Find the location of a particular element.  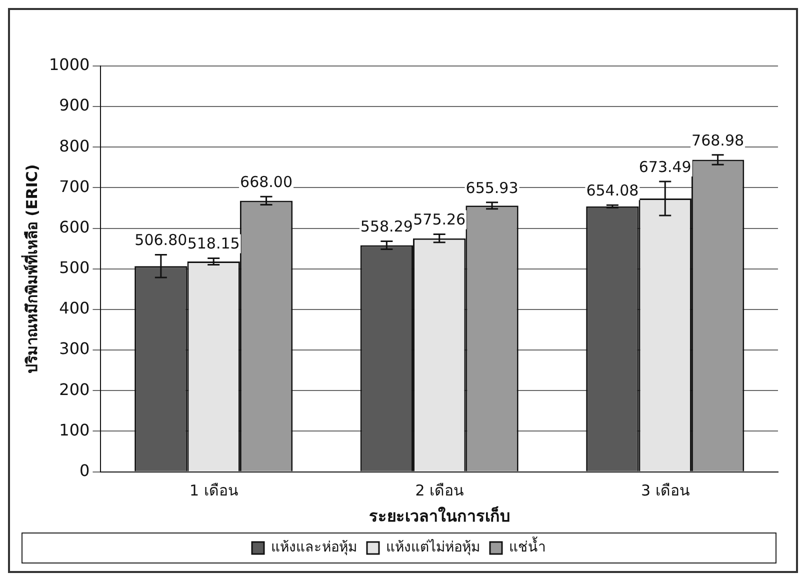

y-tick-label: 900 is located at coordinates (74, 105).